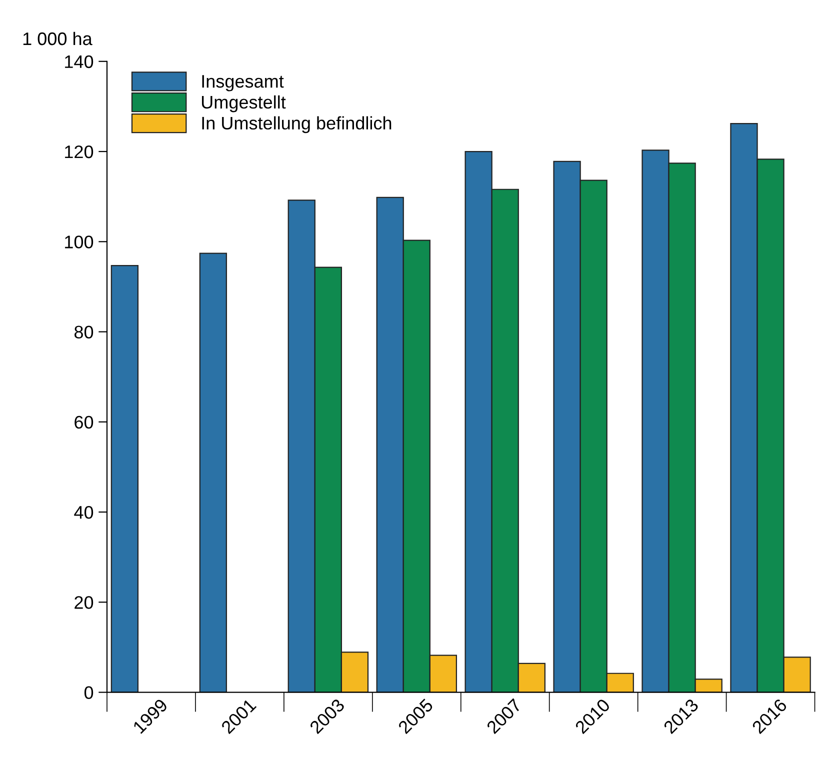 The width and height of the screenshot is (823, 777). What do you see at coordinates (84, 332) in the screenshot?
I see `y-tick-label: 80` at bounding box center [84, 332].